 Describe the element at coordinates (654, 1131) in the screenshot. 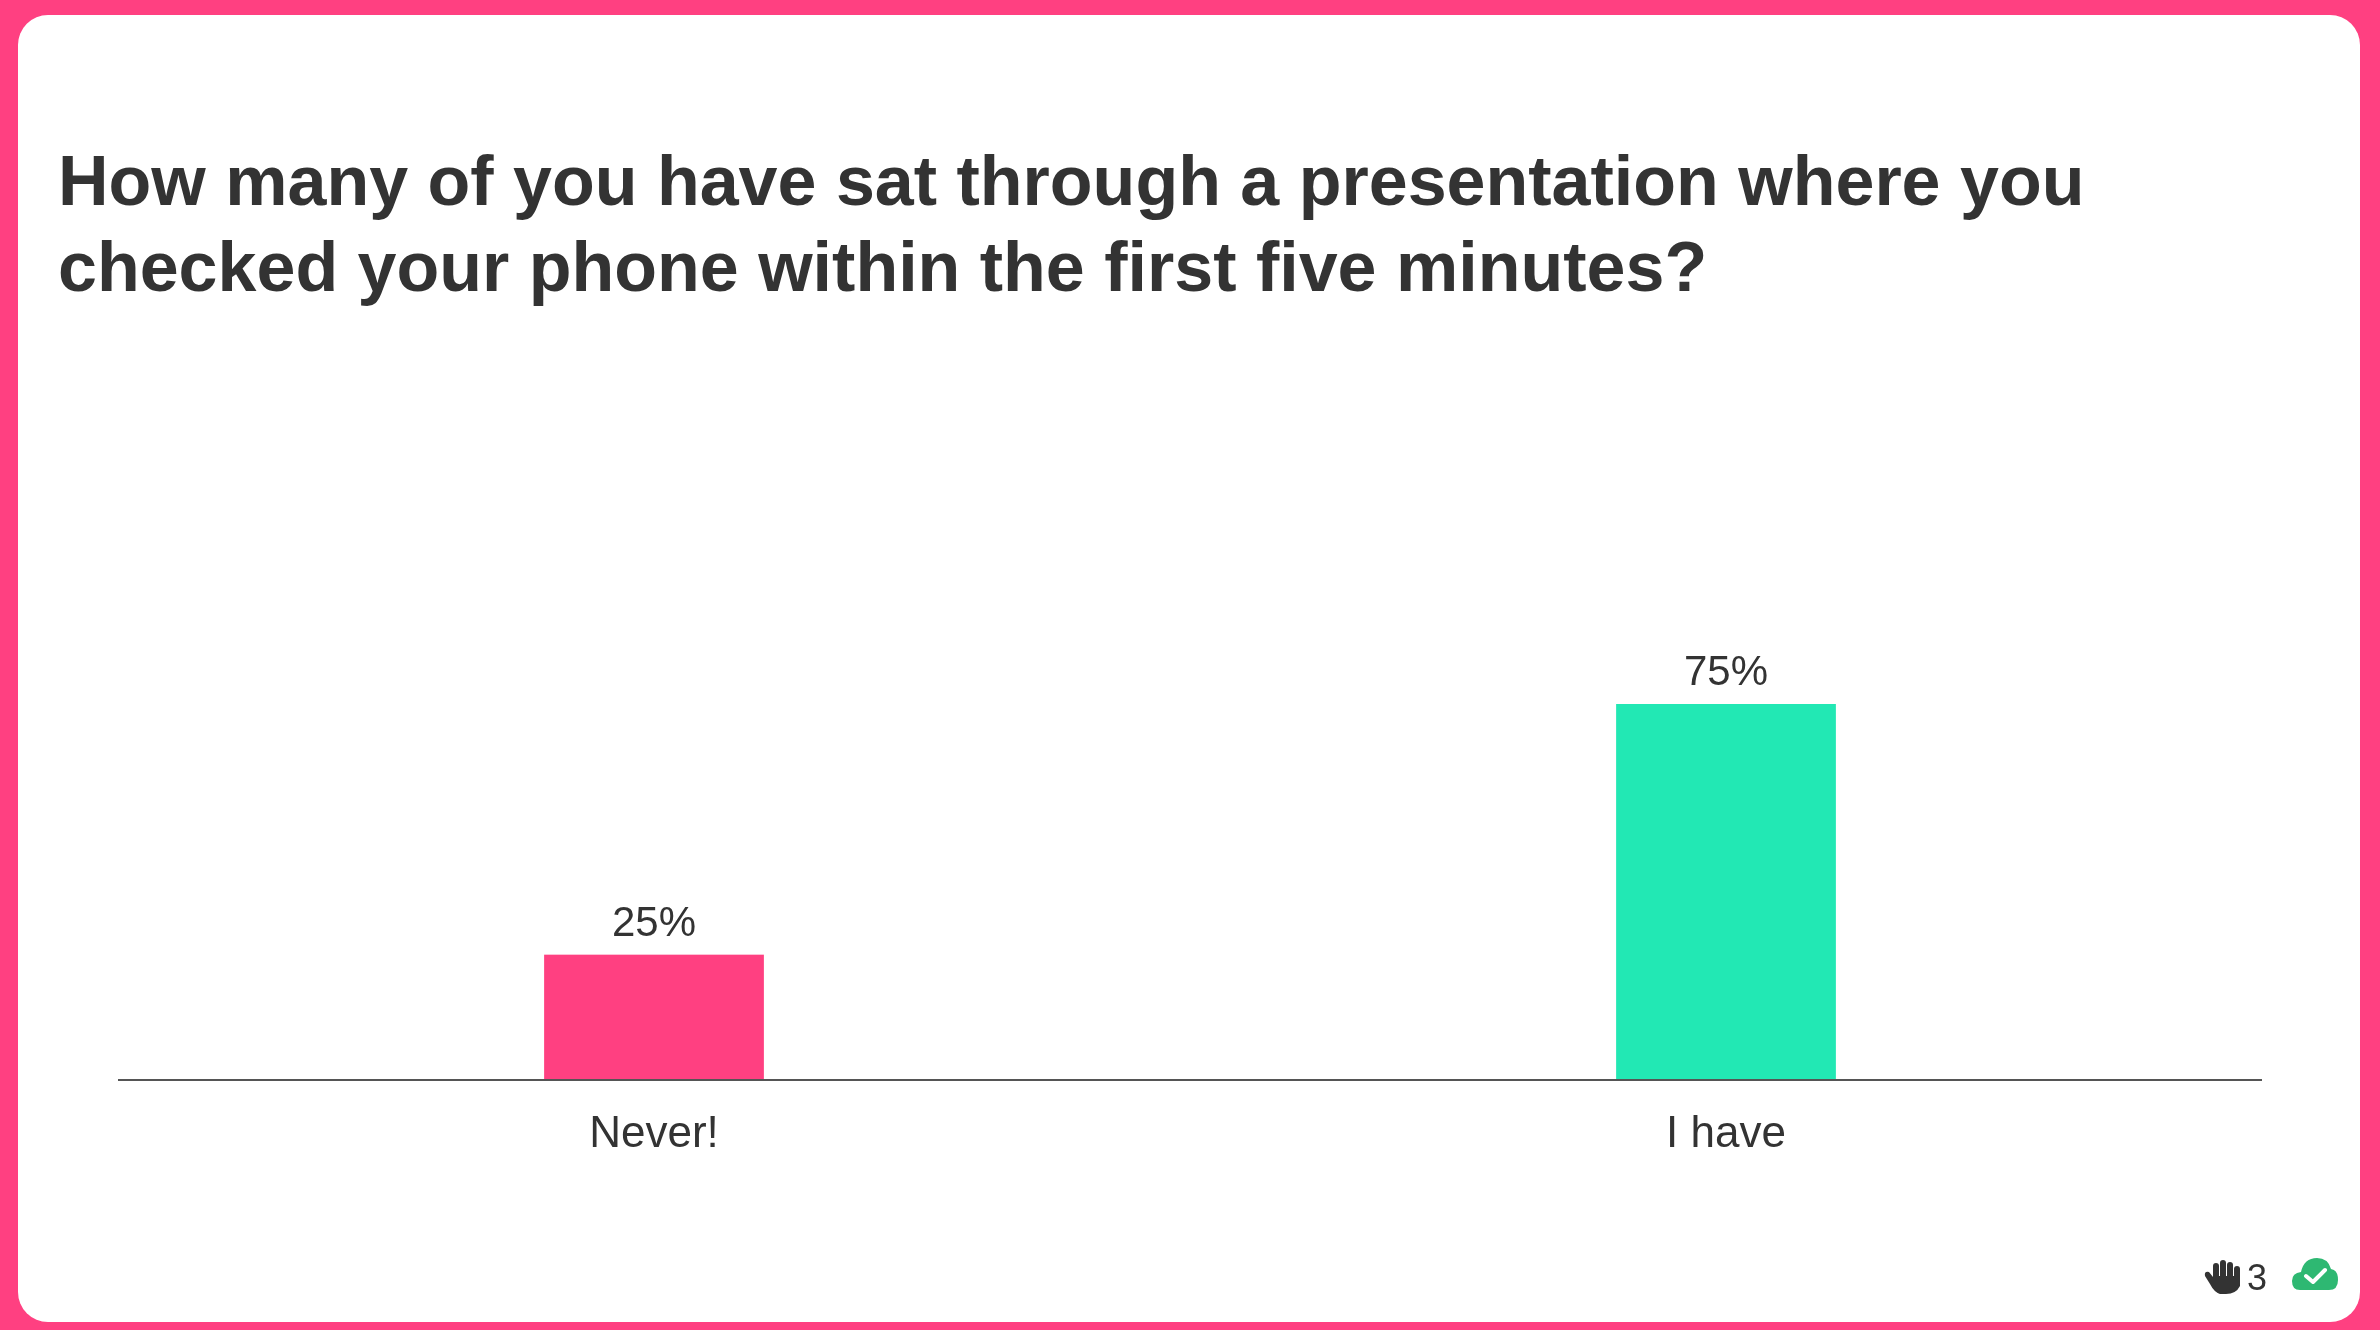

I see `x-tick-label: Never!` at that location.